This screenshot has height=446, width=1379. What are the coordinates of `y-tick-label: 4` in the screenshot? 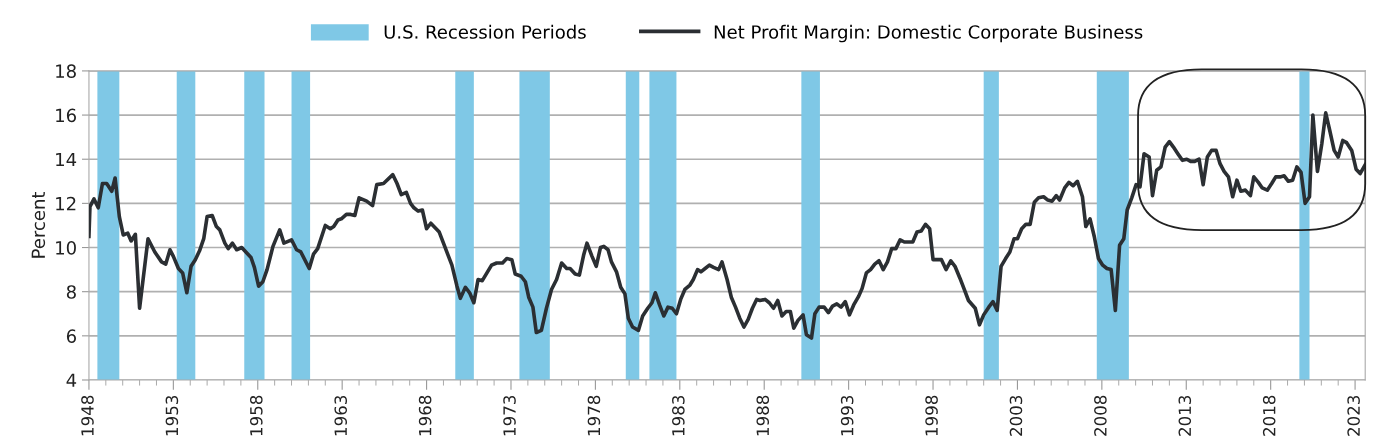 It's located at (71, 380).